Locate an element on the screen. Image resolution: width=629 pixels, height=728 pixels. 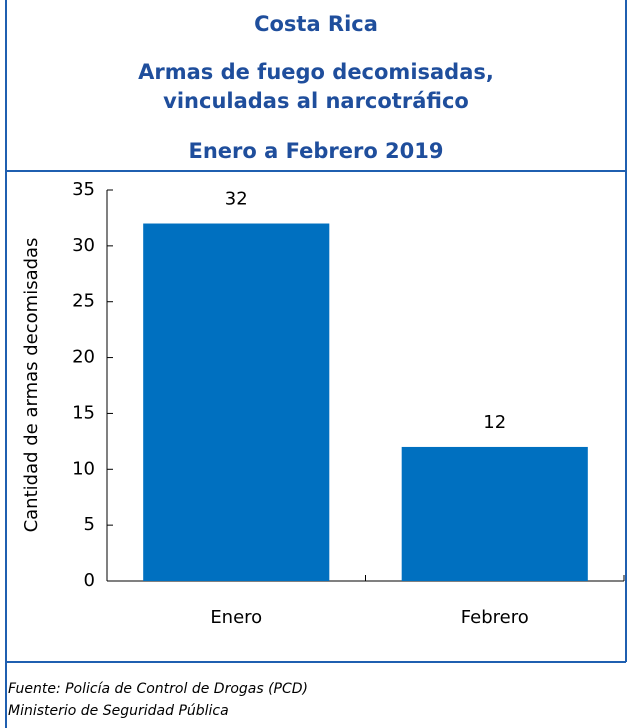
x-tick-label: Enero is located at coordinates (236, 617).